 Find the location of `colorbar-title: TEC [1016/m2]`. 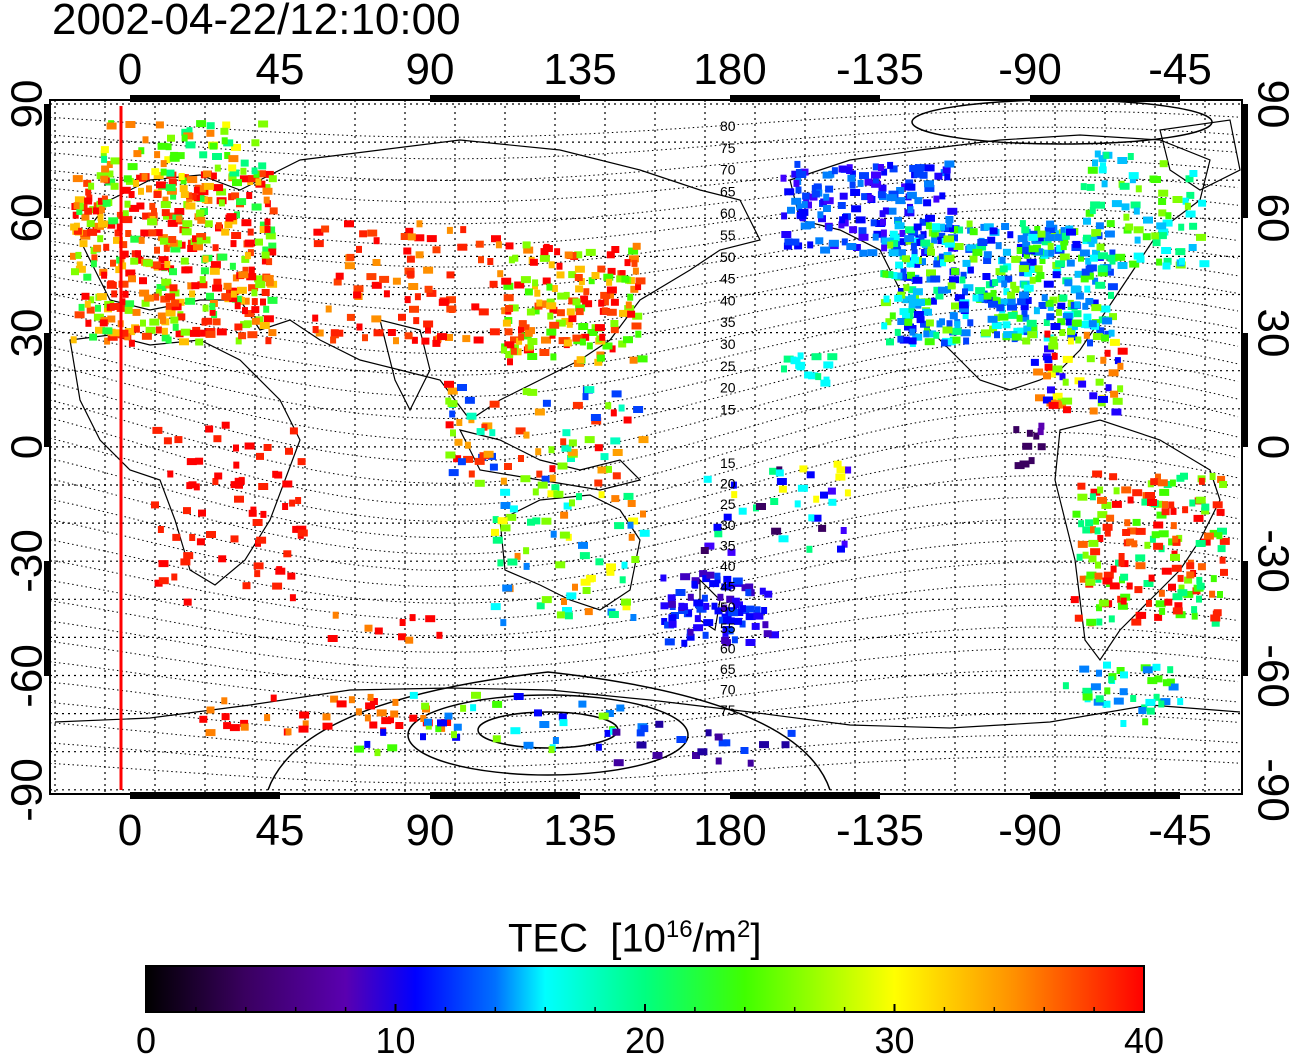

colorbar-title: TEC [1016/m2] is located at coordinates (634, 934).